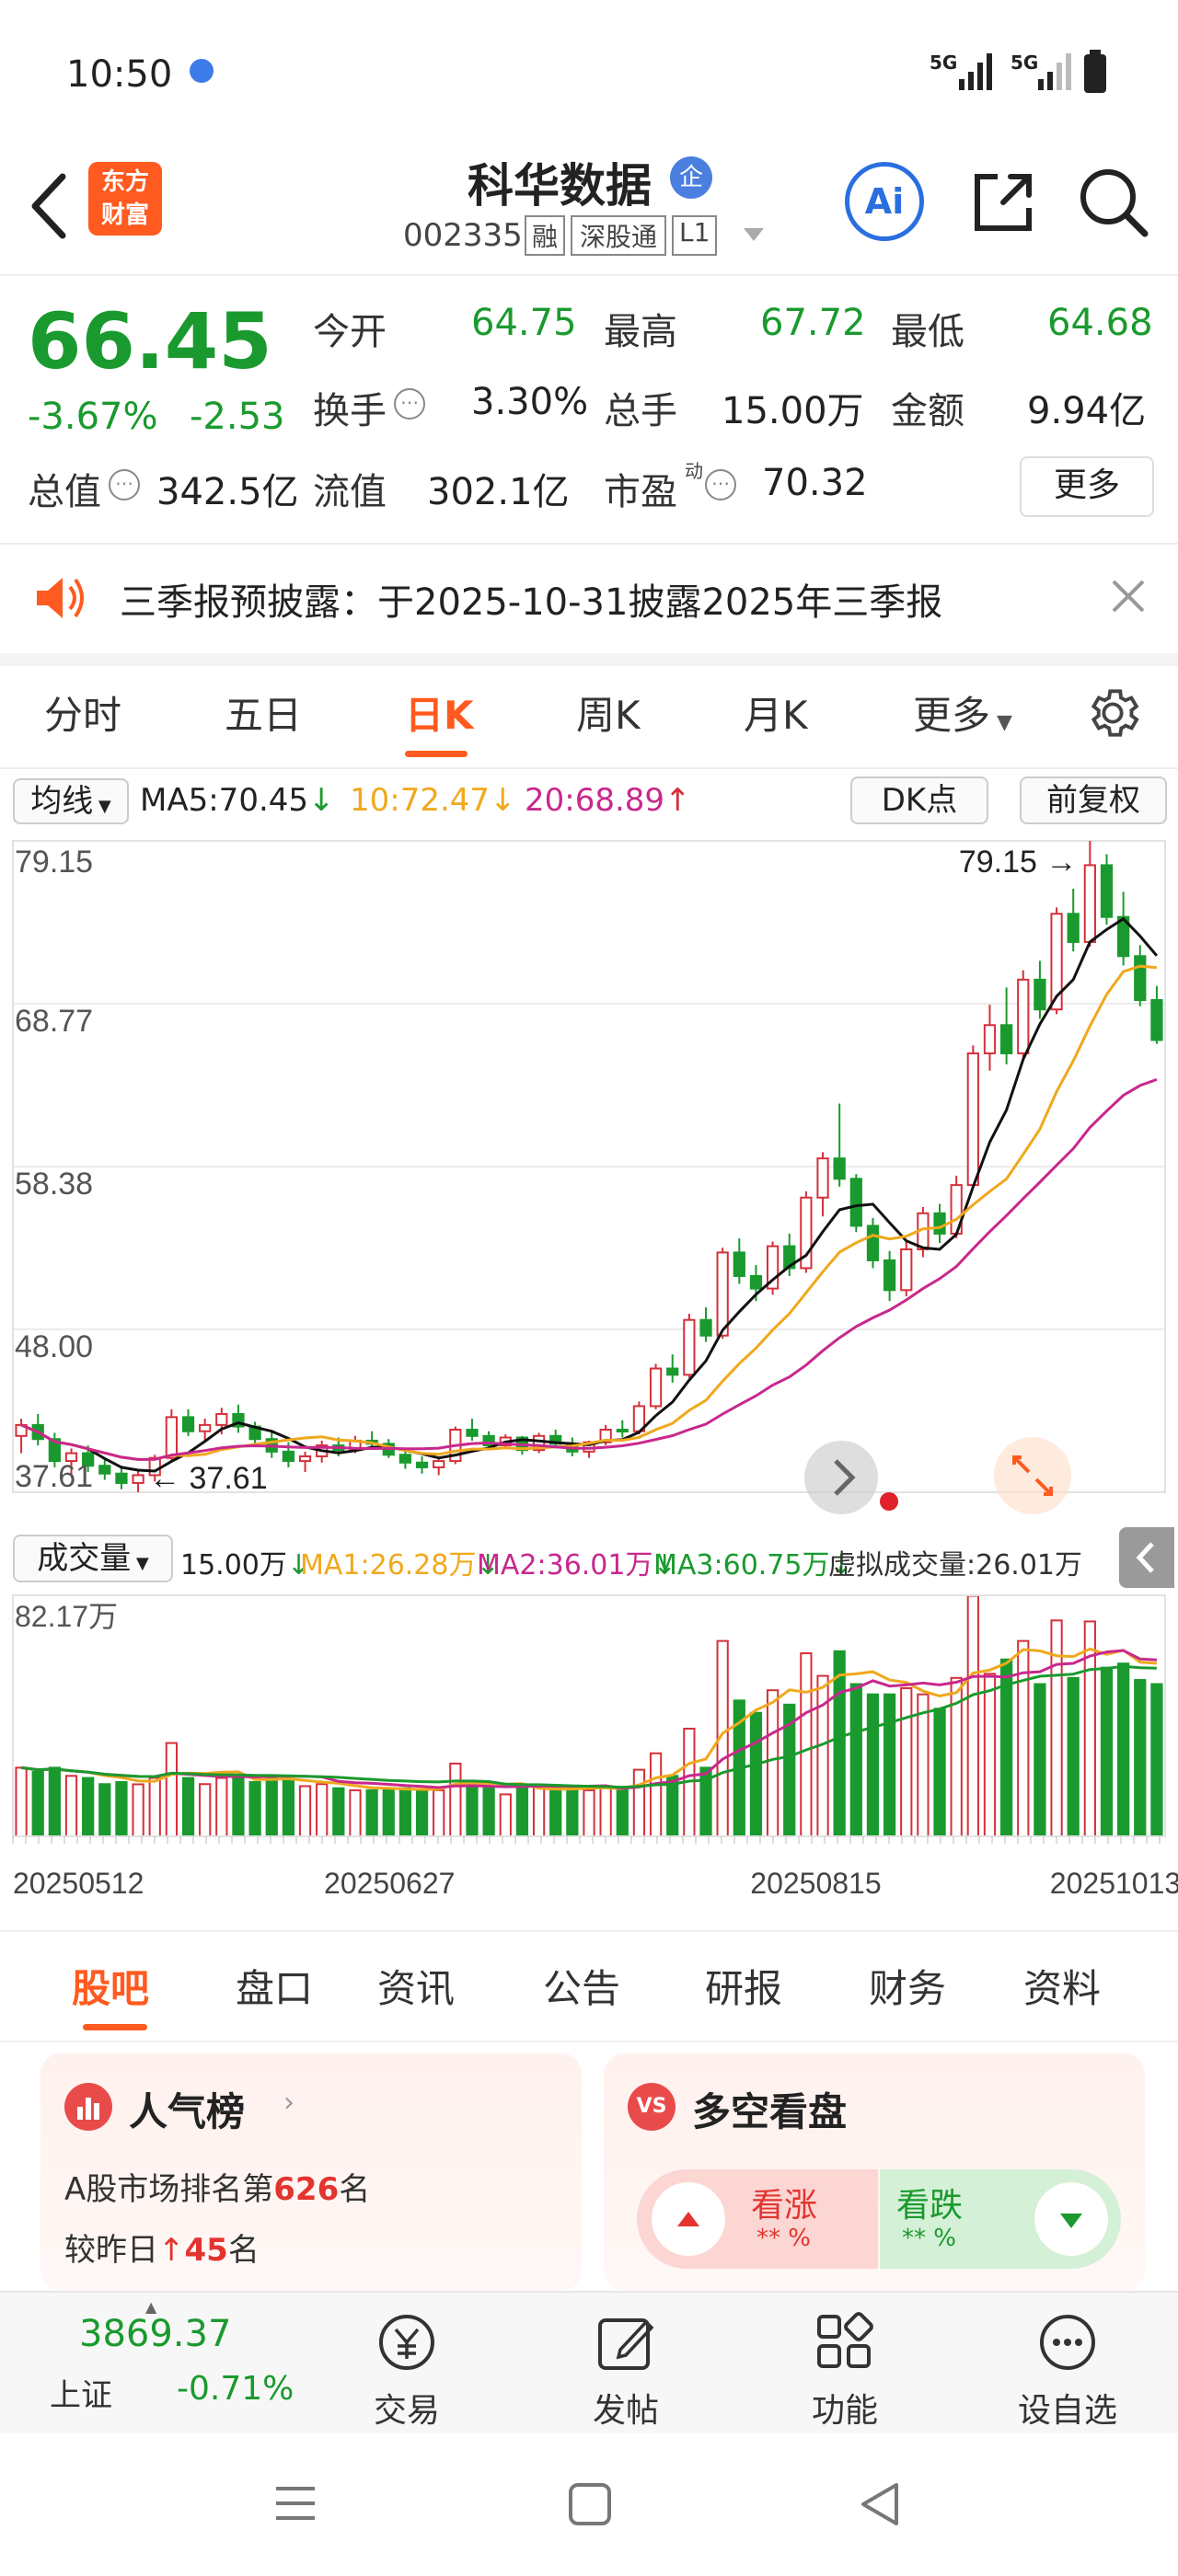 The image size is (1178, 2576). I want to click on market-cap-info-icon: ⋯, so click(125, 484).